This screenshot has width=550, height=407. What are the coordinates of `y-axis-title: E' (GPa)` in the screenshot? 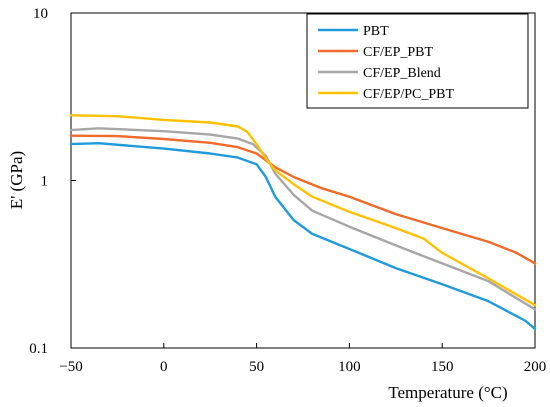 It's located at (16, 180).